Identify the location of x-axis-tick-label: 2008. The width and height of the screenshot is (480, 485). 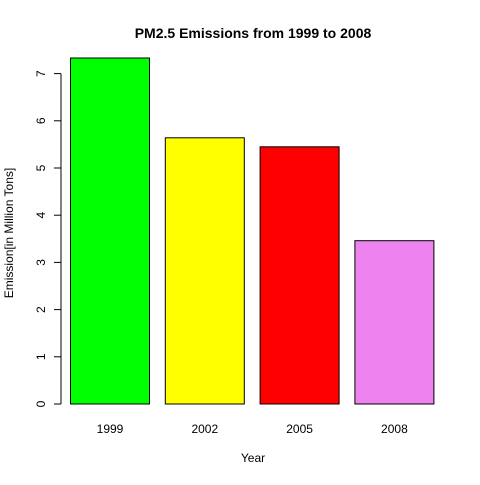
(394, 429).